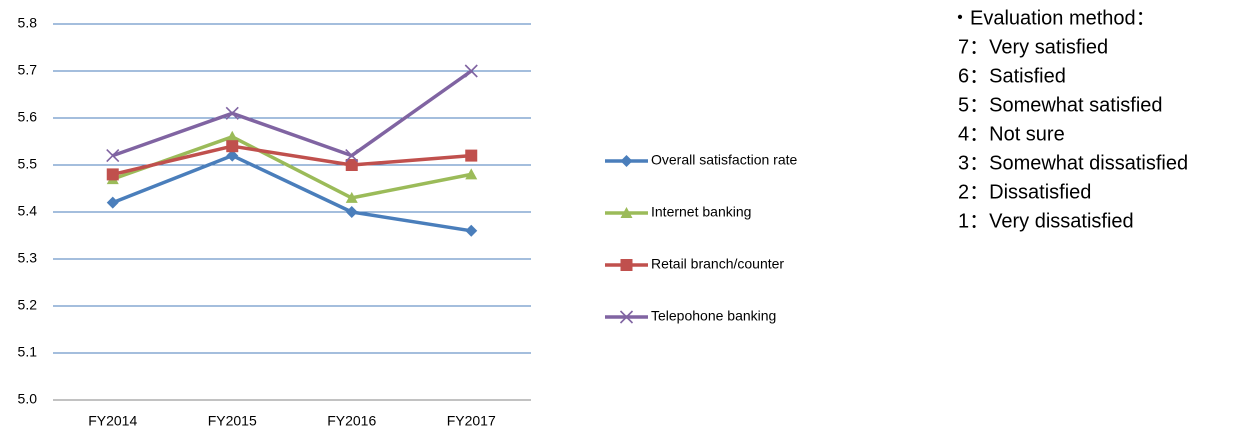 This screenshot has width=1243, height=430. Describe the element at coordinates (1012, 76) in the screenshot. I see `note-item: 6：Satisfied` at that location.